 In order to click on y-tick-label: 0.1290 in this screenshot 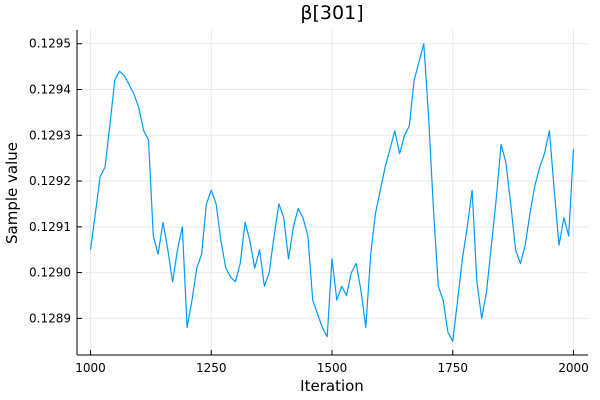, I will do `click(50, 273)`.